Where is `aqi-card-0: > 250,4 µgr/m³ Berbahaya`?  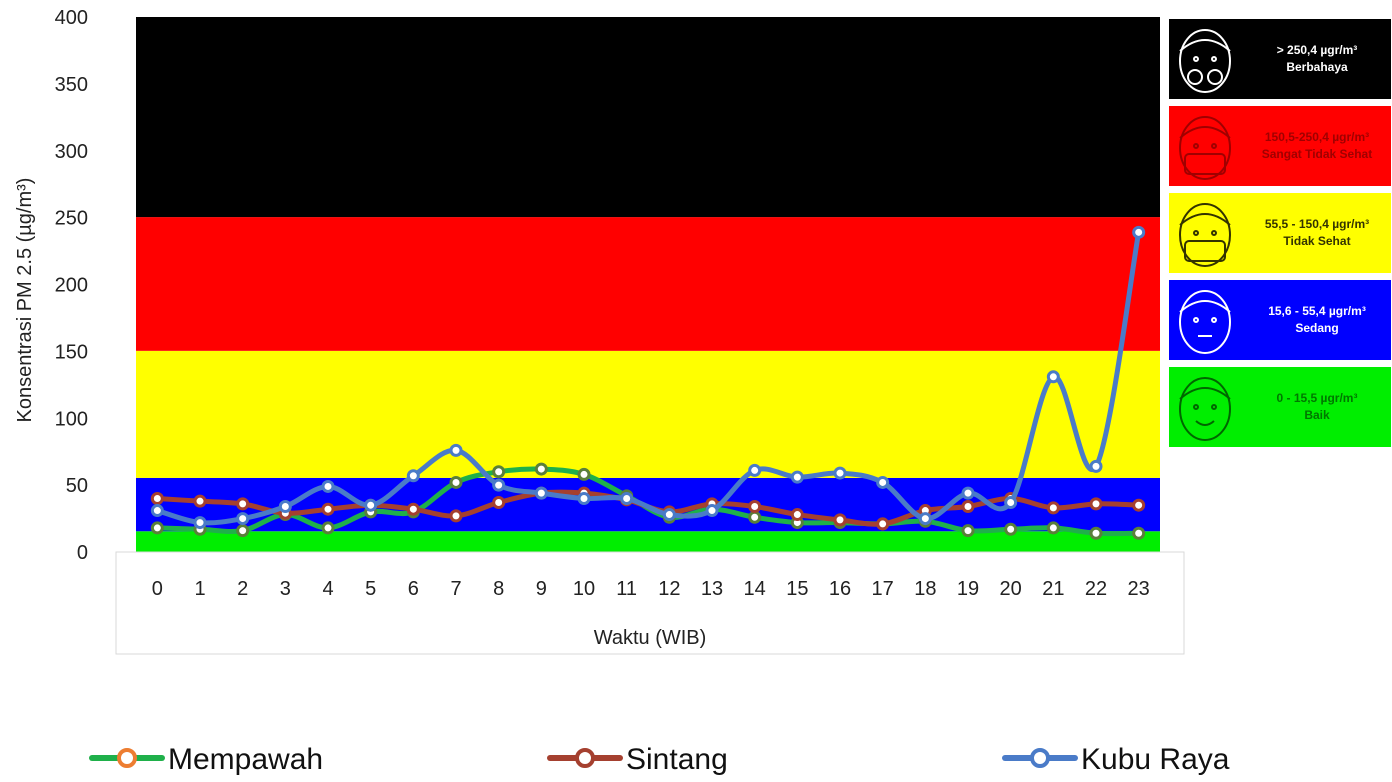 aqi-card-0: > 250,4 µgr/m³ Berbahaya is located at coordinates (1280, 59).